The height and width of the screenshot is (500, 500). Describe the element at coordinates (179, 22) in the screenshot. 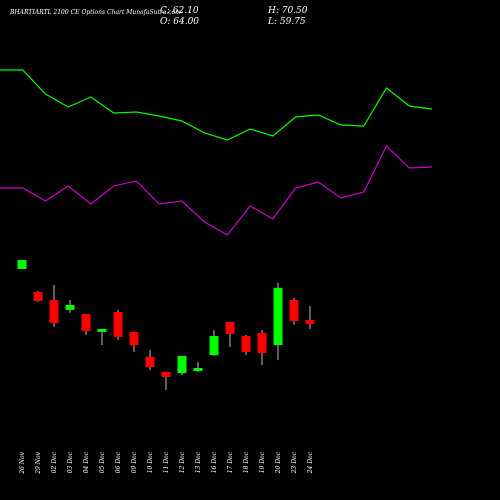

I see `open-label: O: 64.00` at that location.